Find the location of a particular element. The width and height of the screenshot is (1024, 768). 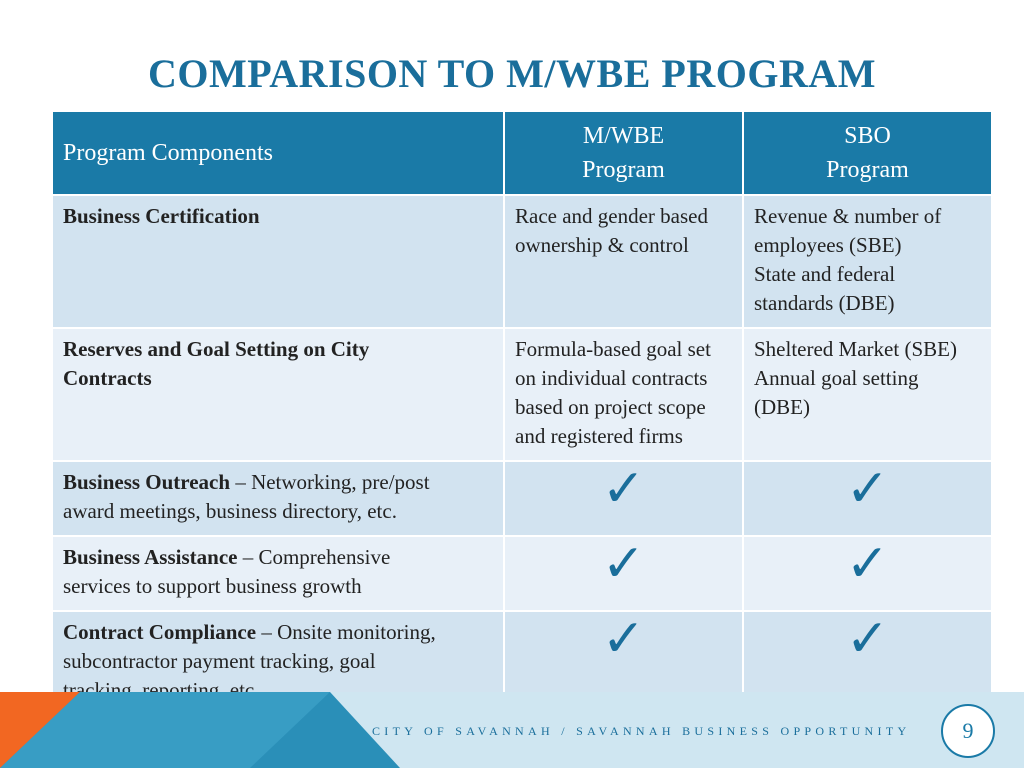

header-sbo-line2: Program is located at coordinates (867, 170).